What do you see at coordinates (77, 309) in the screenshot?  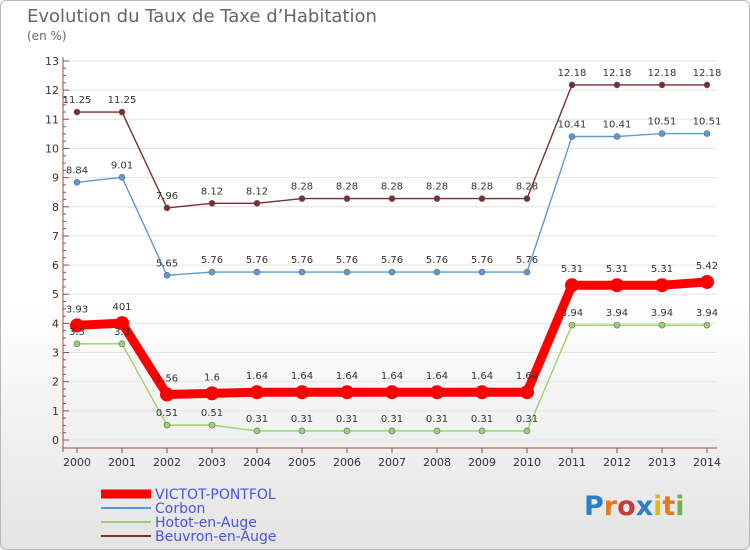 I see `data-label: 3.93` at bounding box center [77, 309].